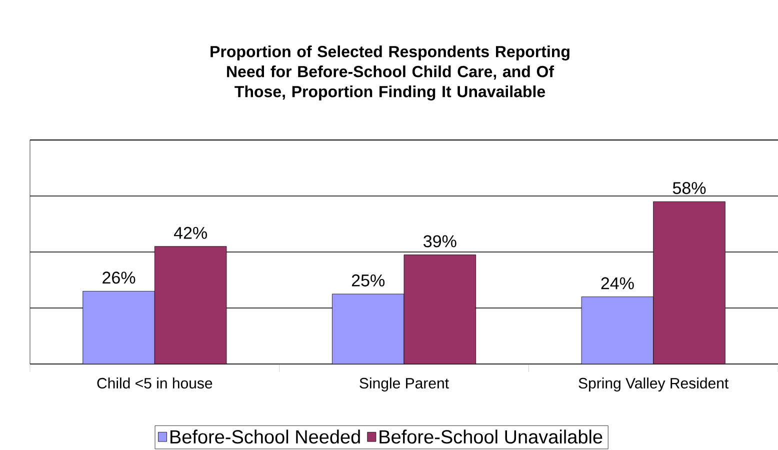  Describe the element at coordinates (491, 437) in the screenshot. I see `legend-label: Before-School Unavailable` at that location.